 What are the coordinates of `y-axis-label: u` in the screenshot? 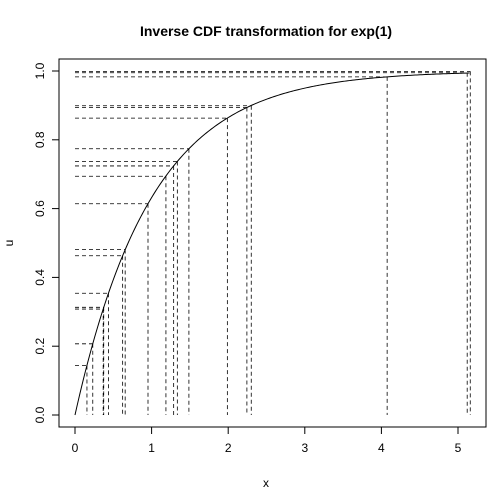 It's located at (9, 243).